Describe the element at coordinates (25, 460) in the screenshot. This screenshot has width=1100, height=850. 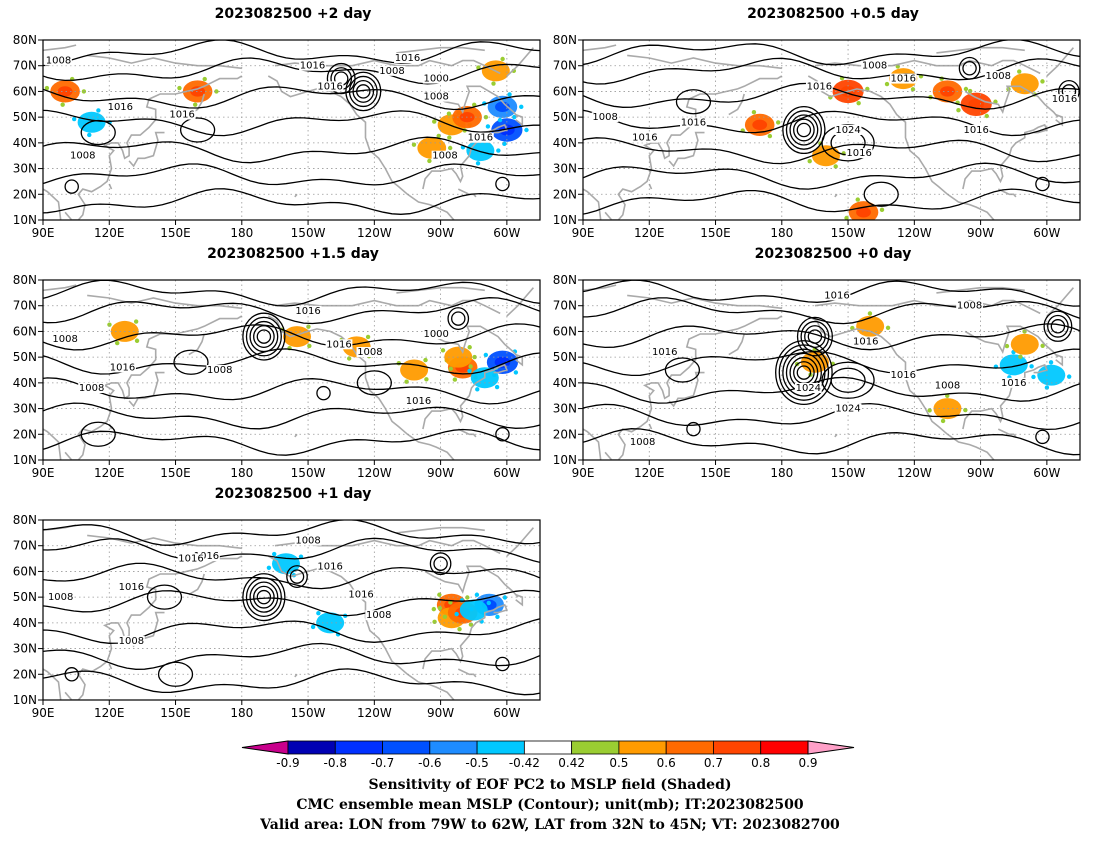
I see `y-tick-label: 10N` at that location.